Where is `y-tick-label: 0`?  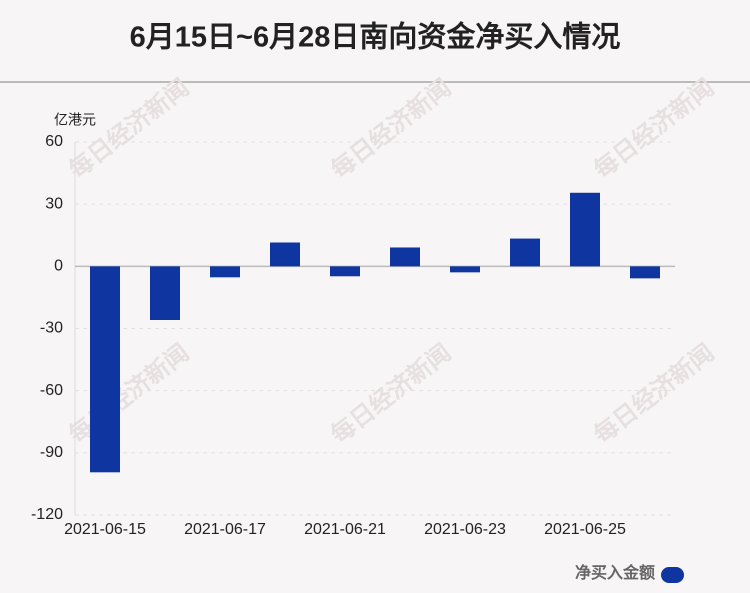
y-tick-label: 0 is located at coordinates (58, 266).